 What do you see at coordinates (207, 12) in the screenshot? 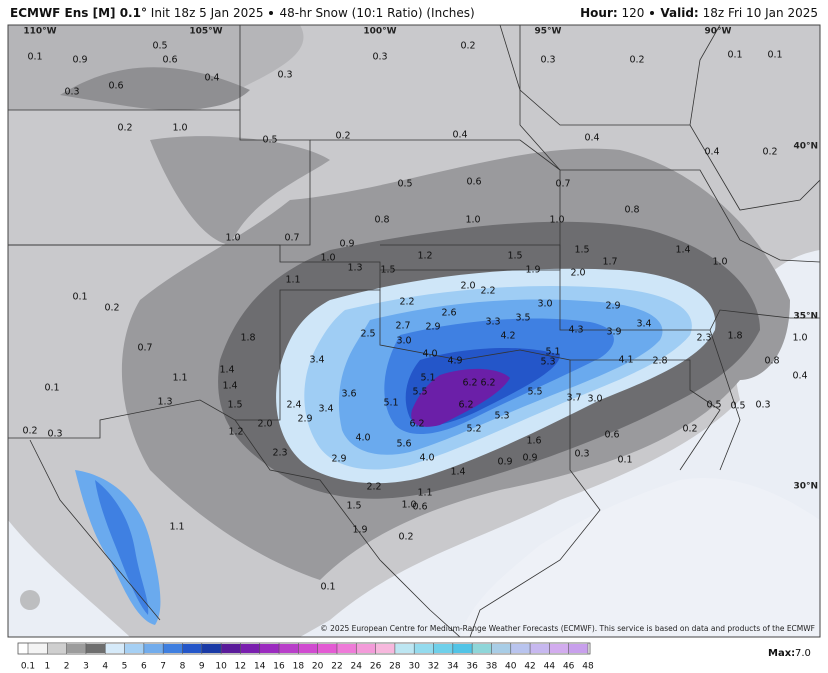
I see `init: Init 18z 5 Jan 2025` at bounding box center [207, 12].